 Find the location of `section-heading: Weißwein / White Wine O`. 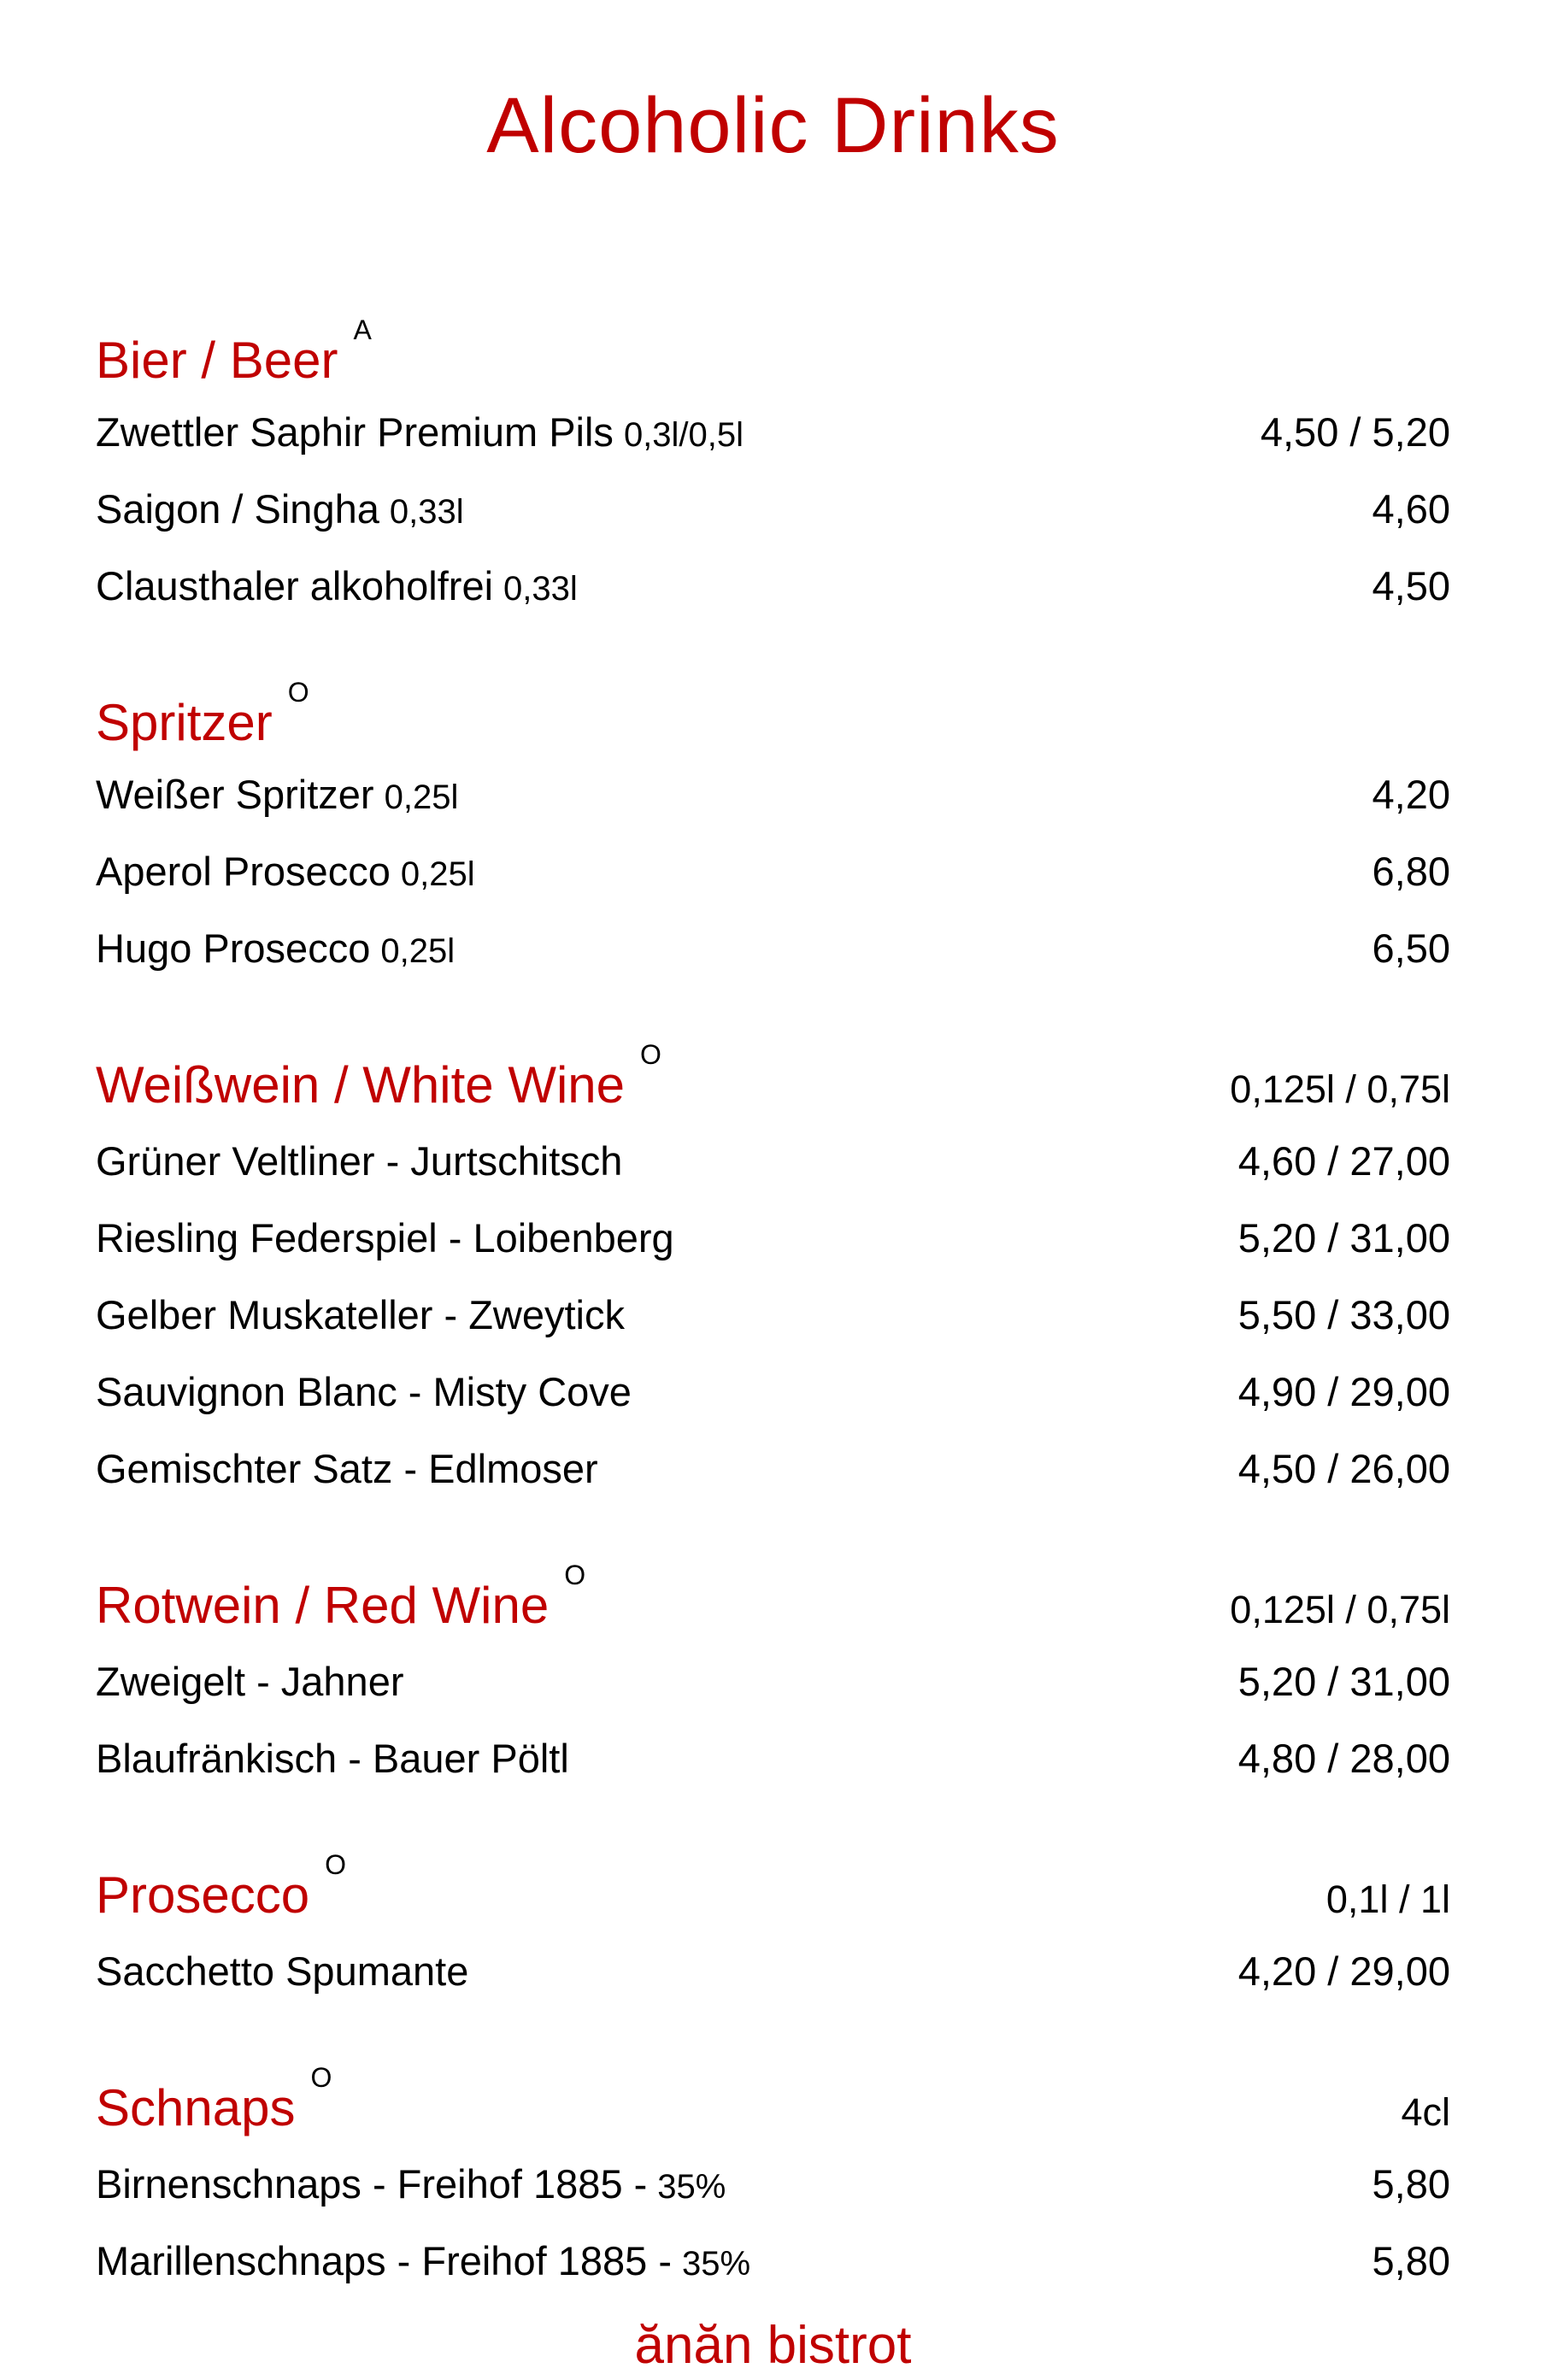

section-heading: Weißwein / White Wine O is located at coordinates (378, 1080).